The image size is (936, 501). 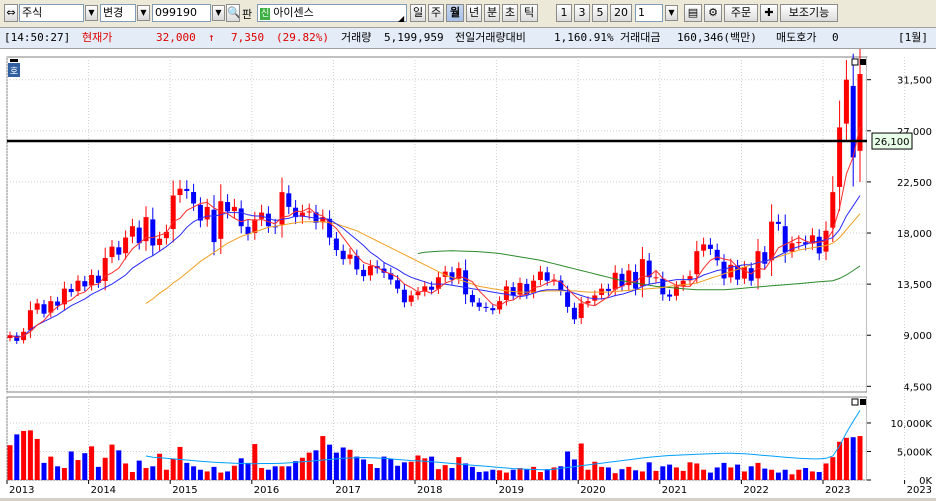 I want to click on volume-maximize-icon, so click(x=855, y=402).